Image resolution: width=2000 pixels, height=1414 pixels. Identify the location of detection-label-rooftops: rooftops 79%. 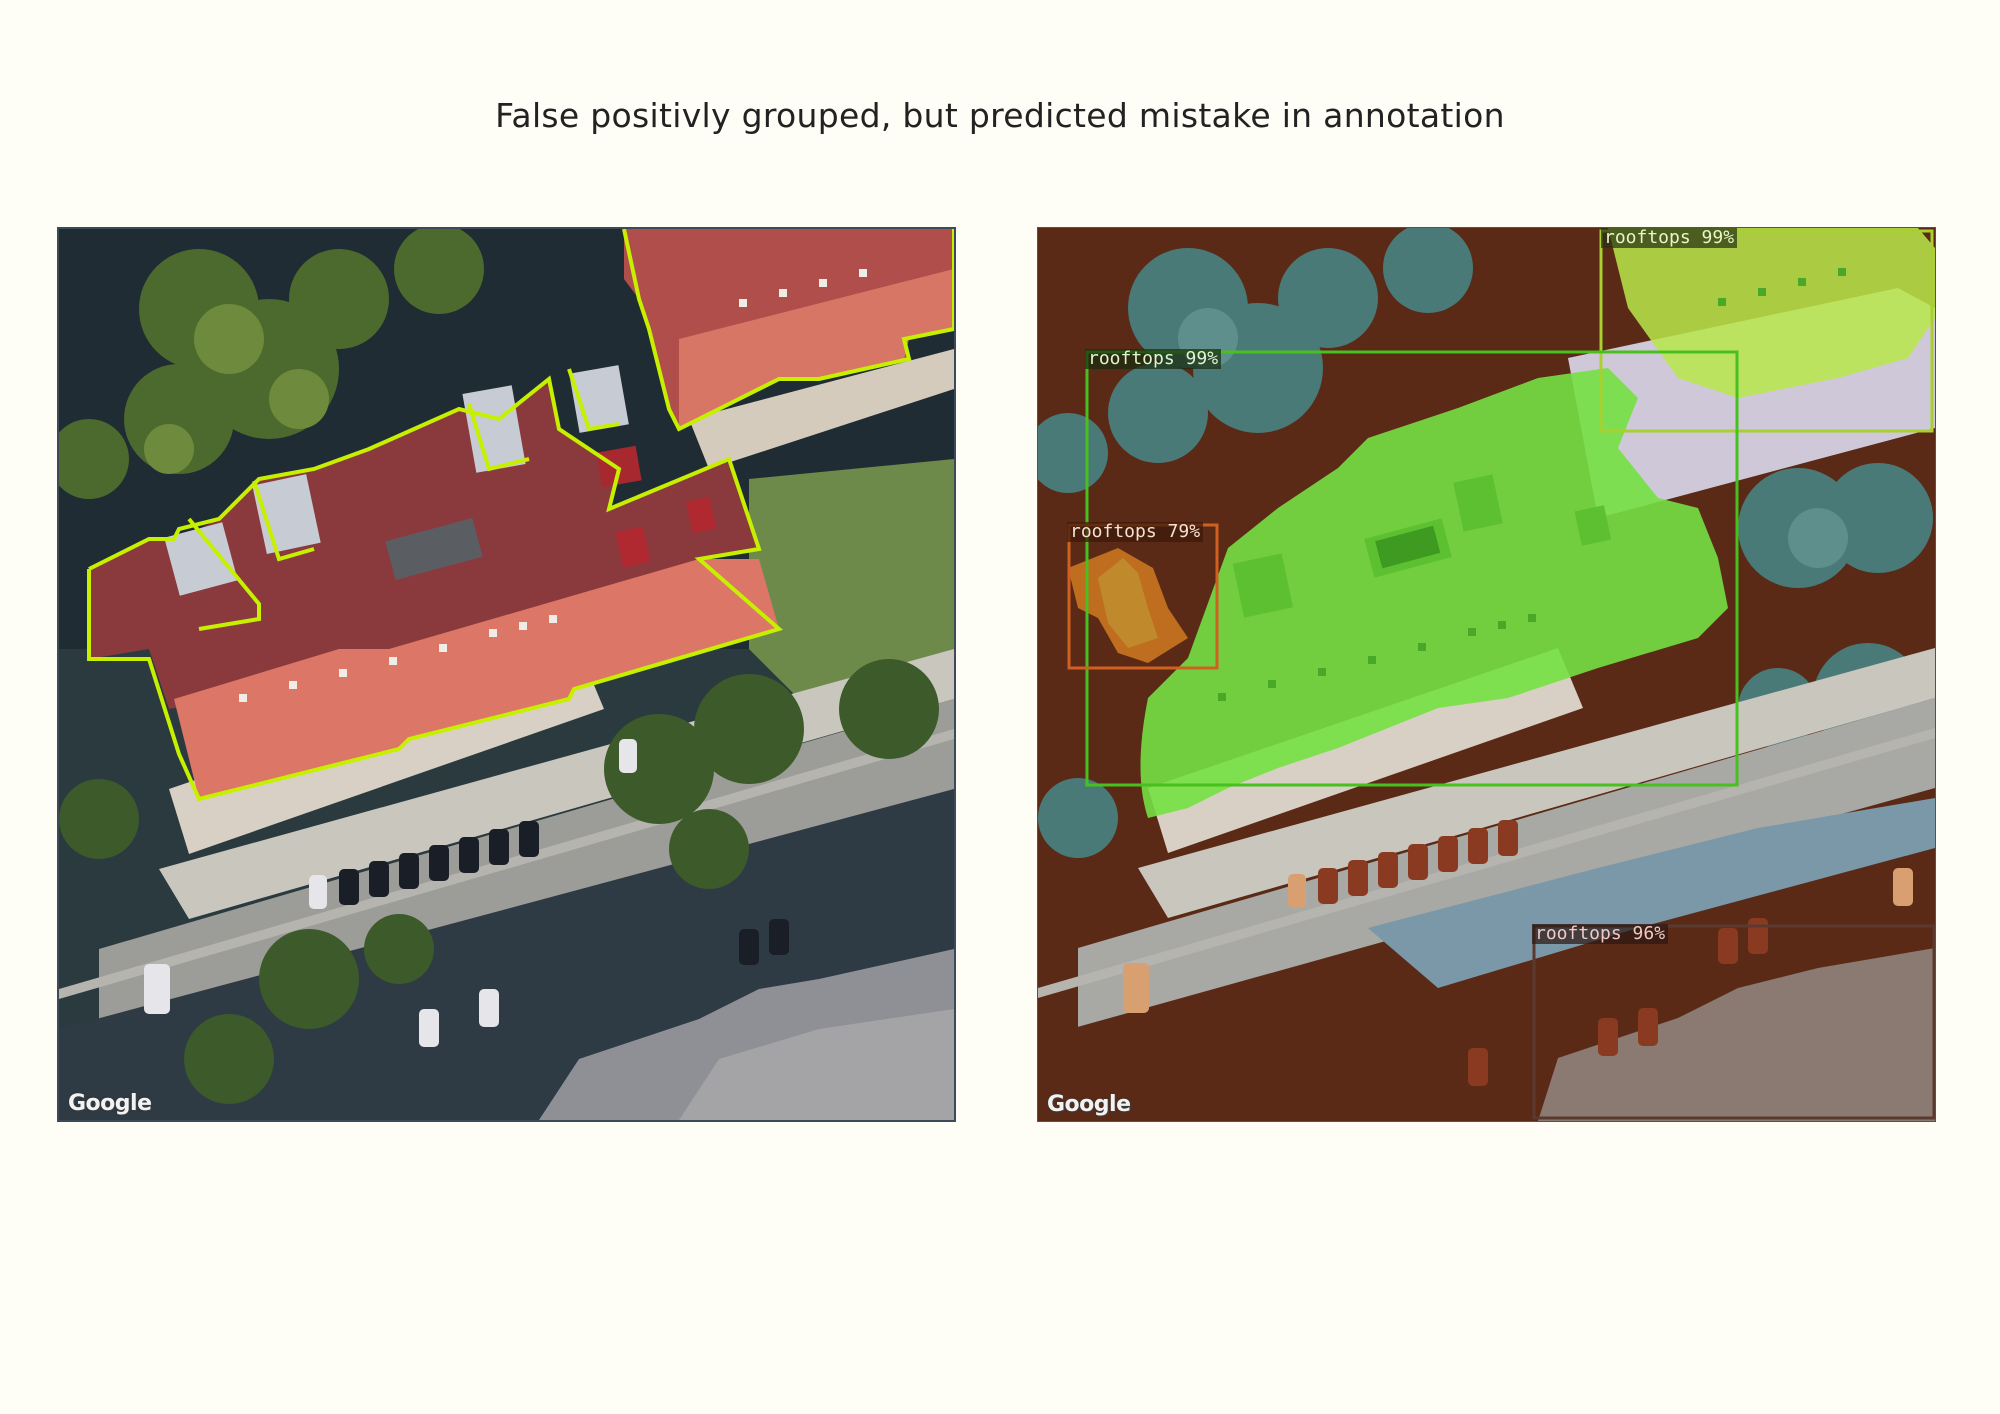
(1135, 532).